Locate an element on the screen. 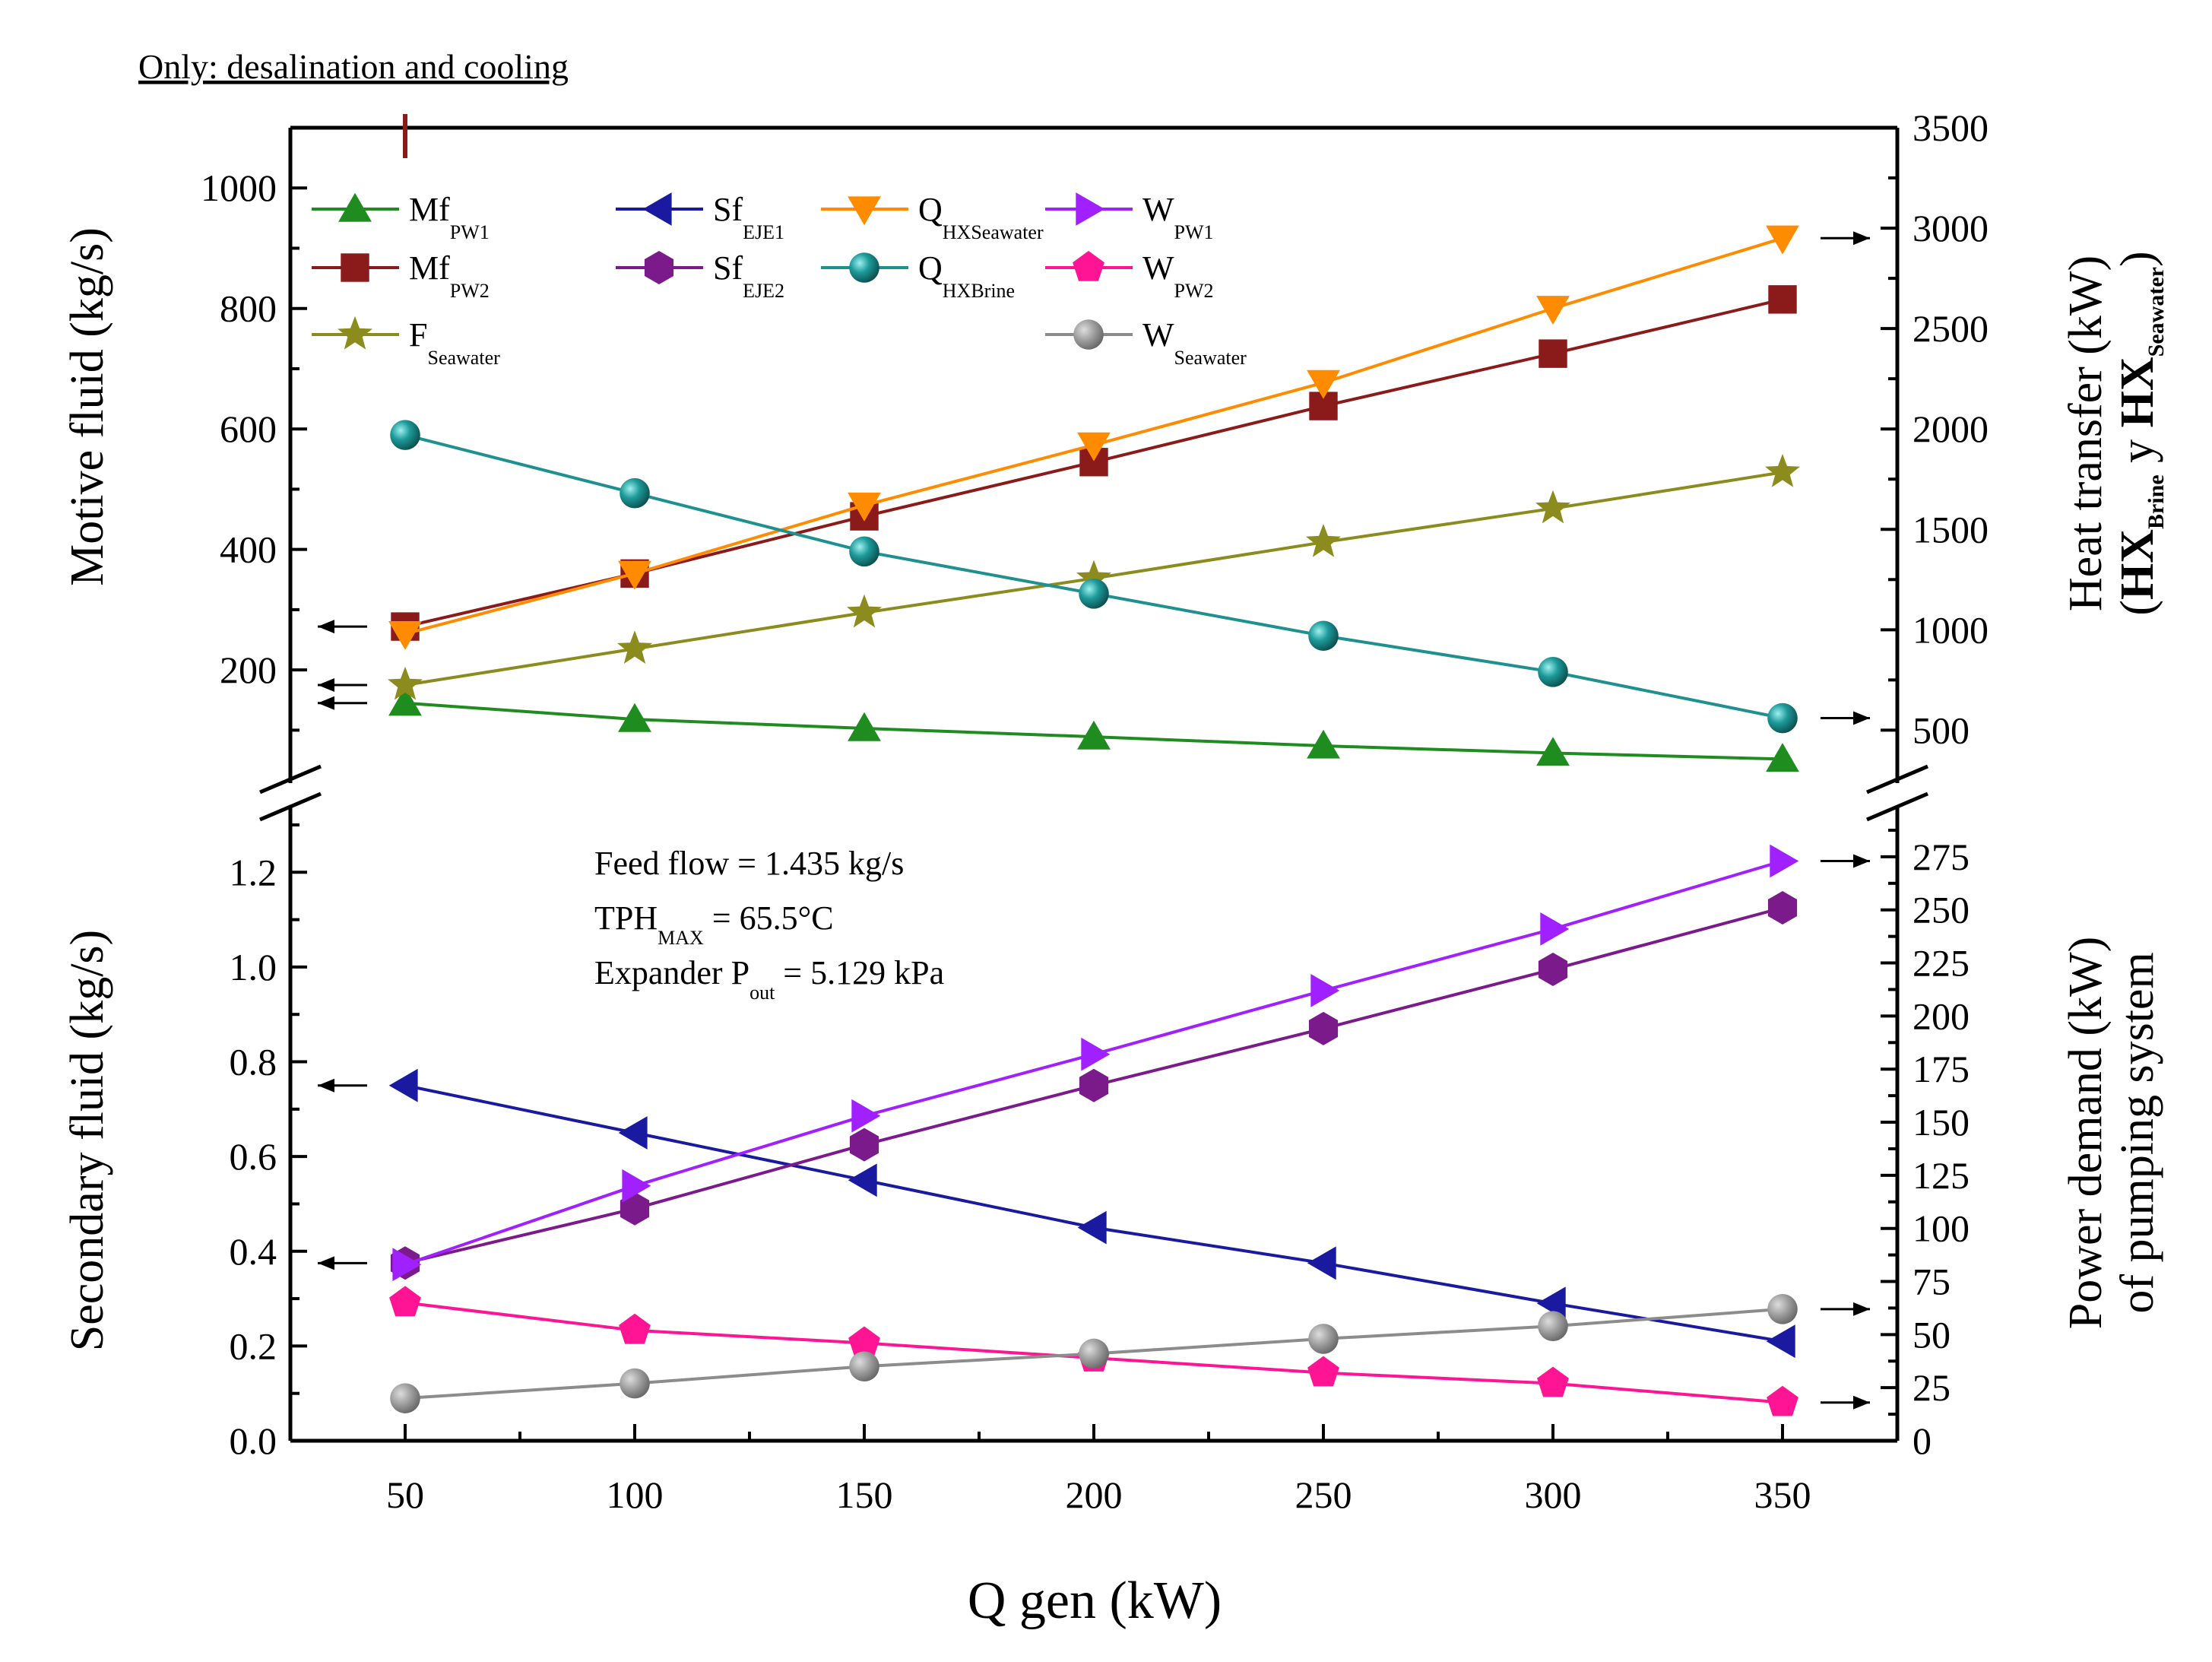  legend-entry-w_pw1: WPW1 is located at coordinates (1129, 217).